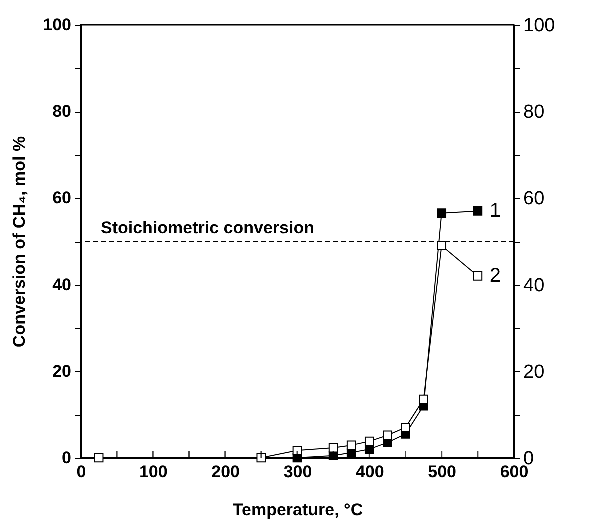  I want to click on y2-tick-label: 20, so click(534, 372).